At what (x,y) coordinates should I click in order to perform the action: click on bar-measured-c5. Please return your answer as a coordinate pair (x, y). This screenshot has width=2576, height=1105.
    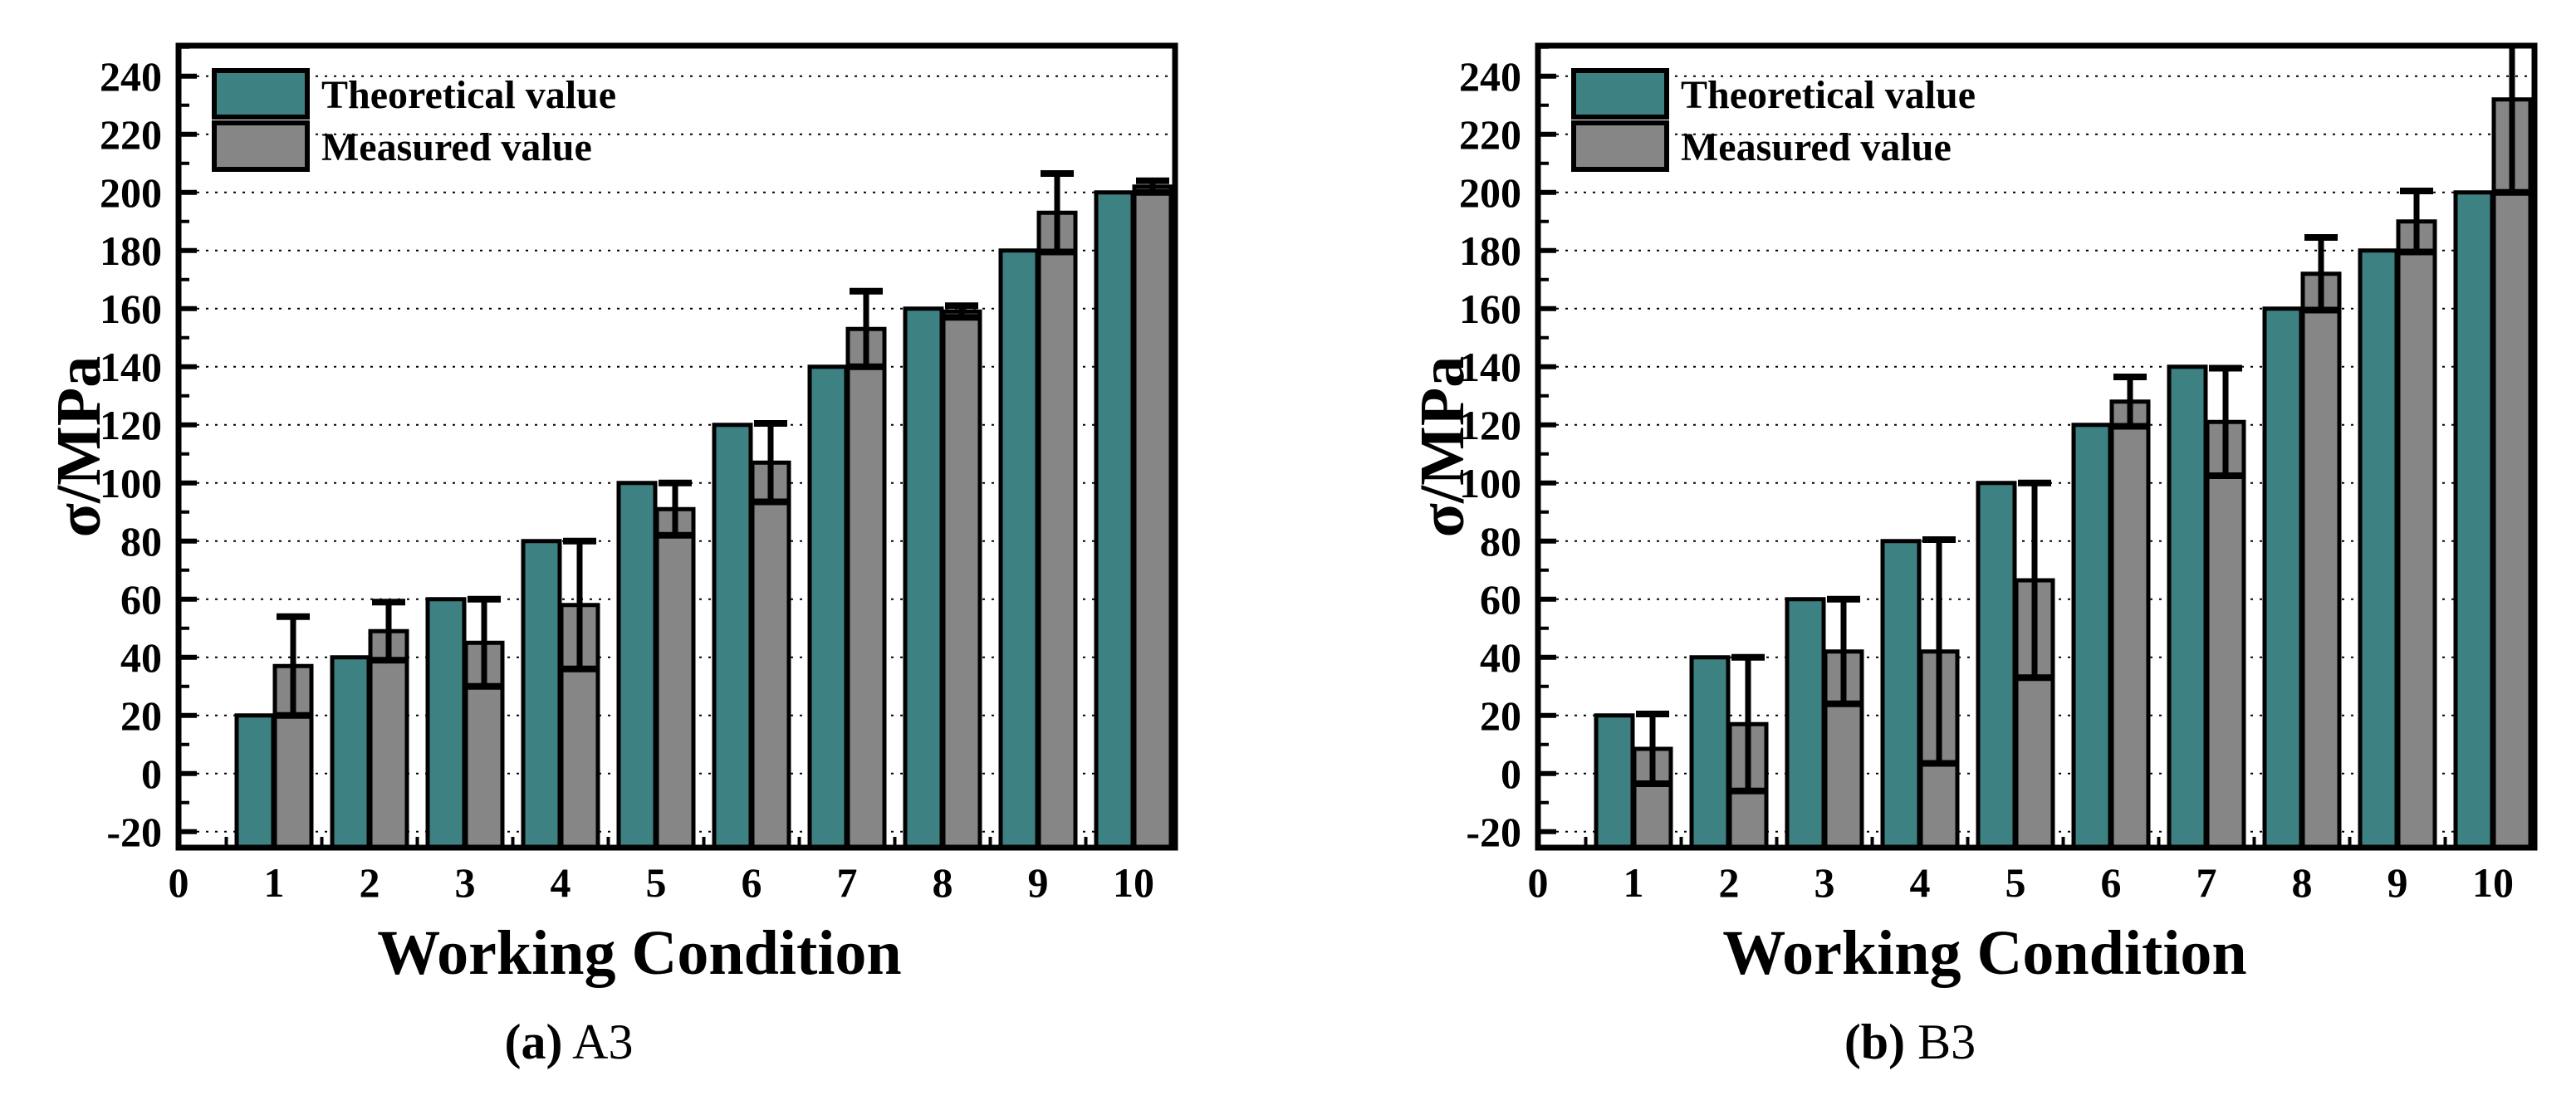
    Looking at the image, I should click on (675, 678).